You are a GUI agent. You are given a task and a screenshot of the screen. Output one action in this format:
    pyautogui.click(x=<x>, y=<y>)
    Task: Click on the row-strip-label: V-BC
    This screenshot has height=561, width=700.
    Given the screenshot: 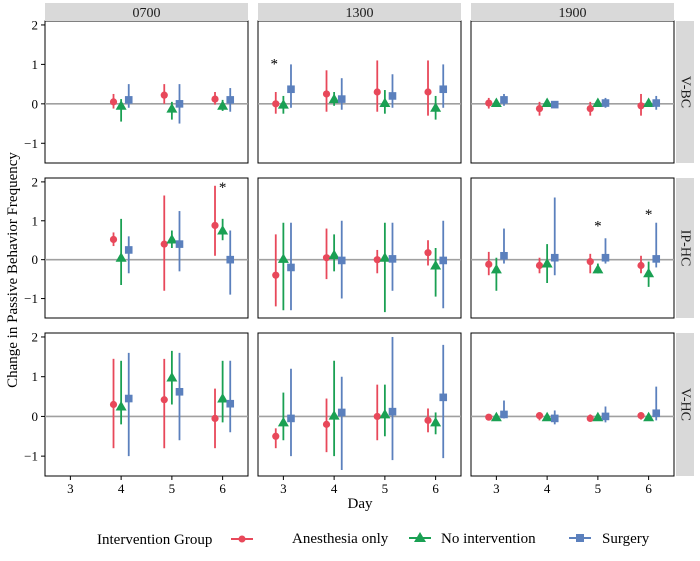 What is the action you would take?
    pyautogui.click(x=685, y=92)
    